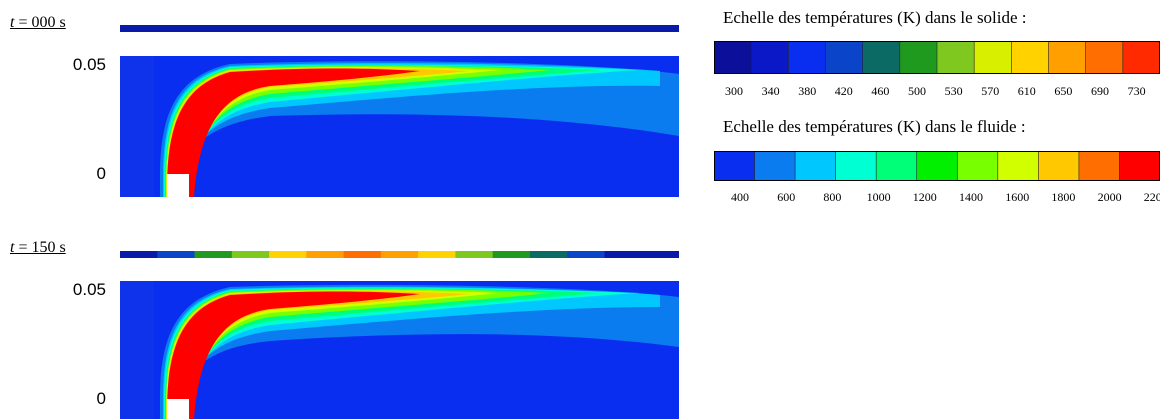 The height and width of the screenshot is (419, 1160). I want to click on legend-solid-value-11: 730, so click(1136, 91).